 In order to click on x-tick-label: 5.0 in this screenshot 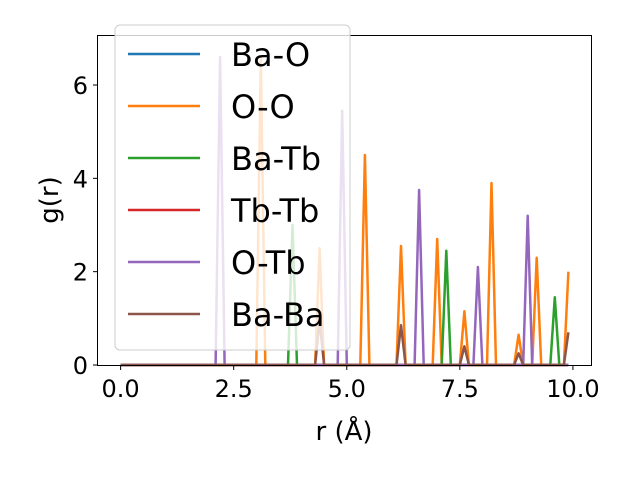, I will do `click(347, 389)`.